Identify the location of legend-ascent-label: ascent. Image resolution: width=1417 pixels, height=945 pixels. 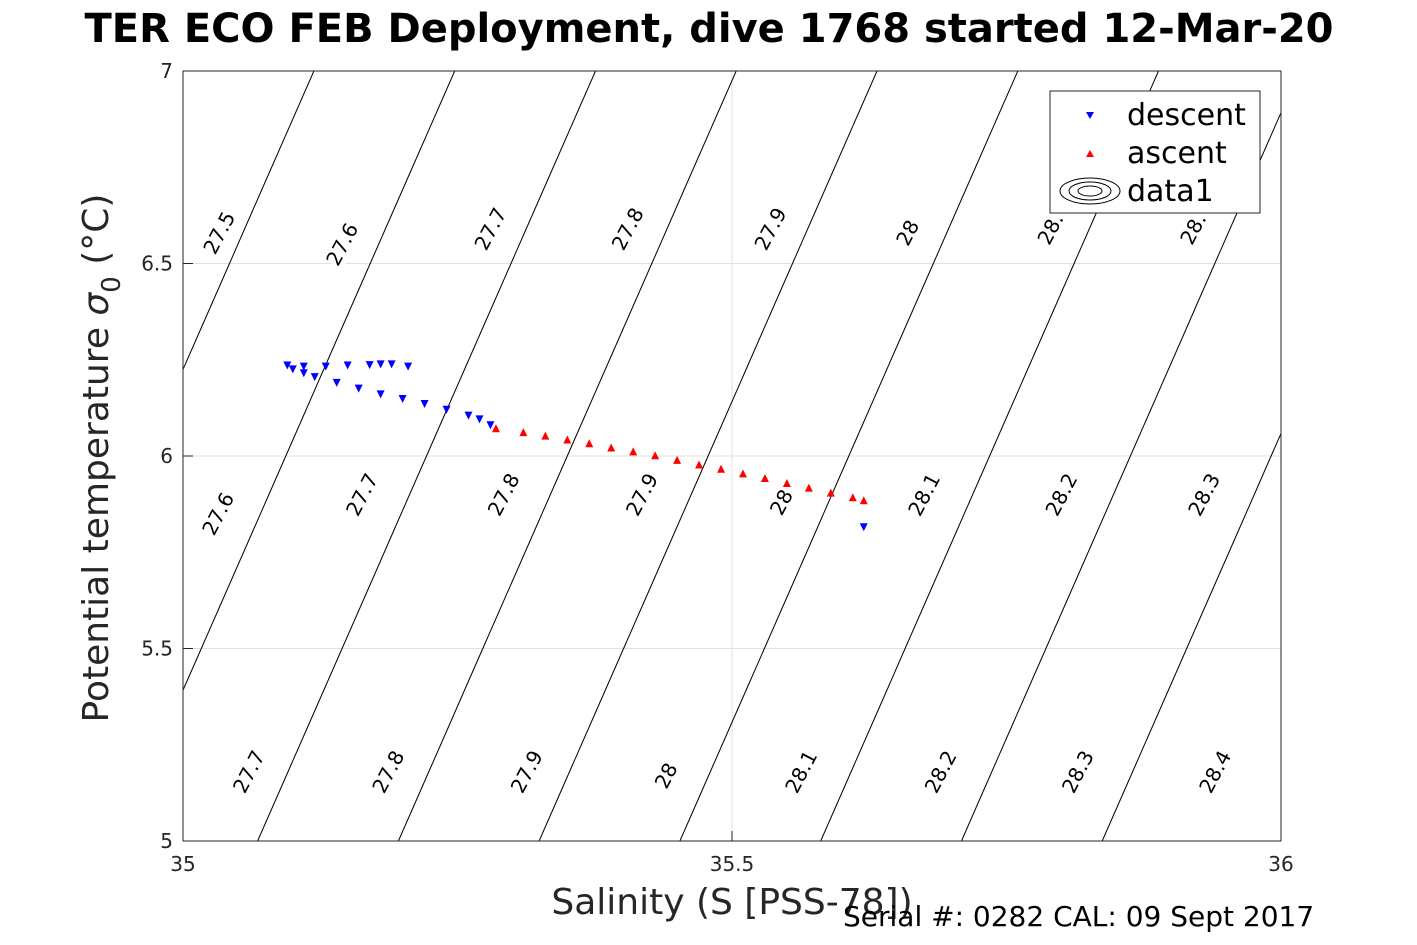
(1177, 153).